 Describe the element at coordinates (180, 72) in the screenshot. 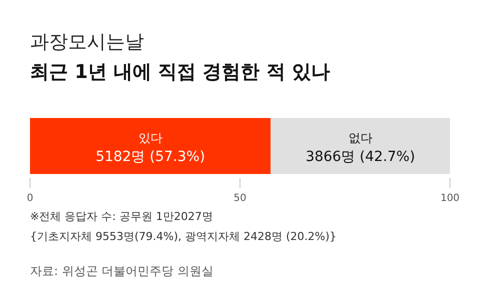

I see `chart-subtitle: 최근 1년 내에 직접 경험한 적 있나` at that location.